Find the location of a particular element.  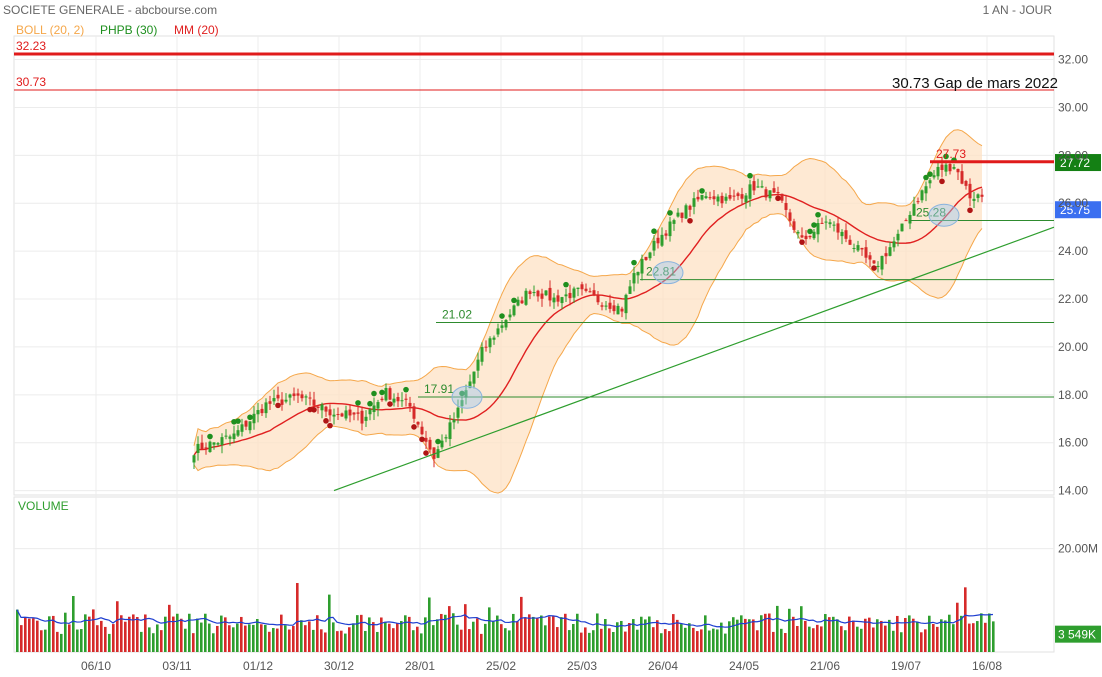

y-tick-label: 32.00 is located at coordinates (1073, 60).